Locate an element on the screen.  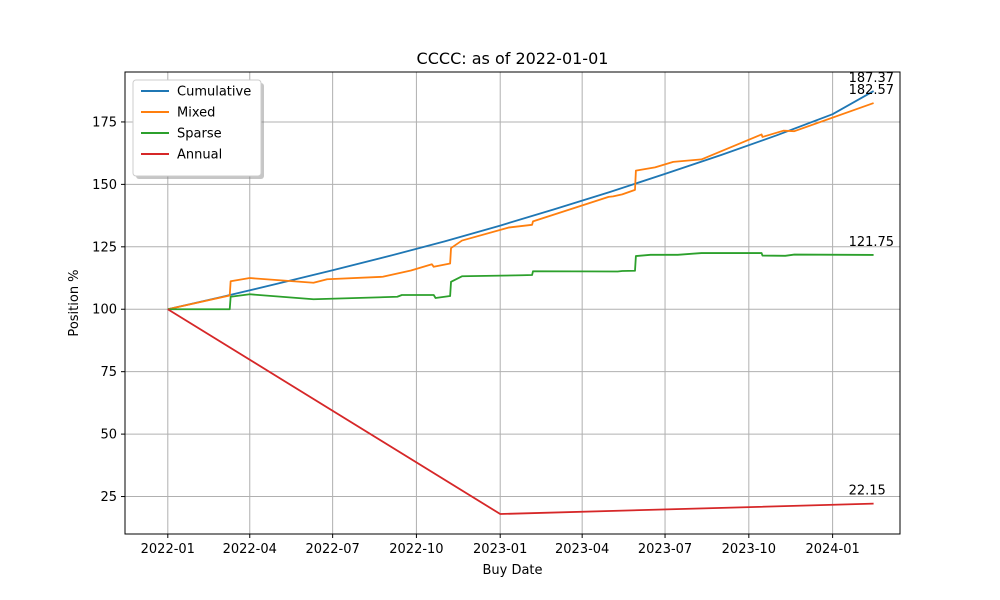
y-tick-label: 75 is located at coordinates (108, 372).